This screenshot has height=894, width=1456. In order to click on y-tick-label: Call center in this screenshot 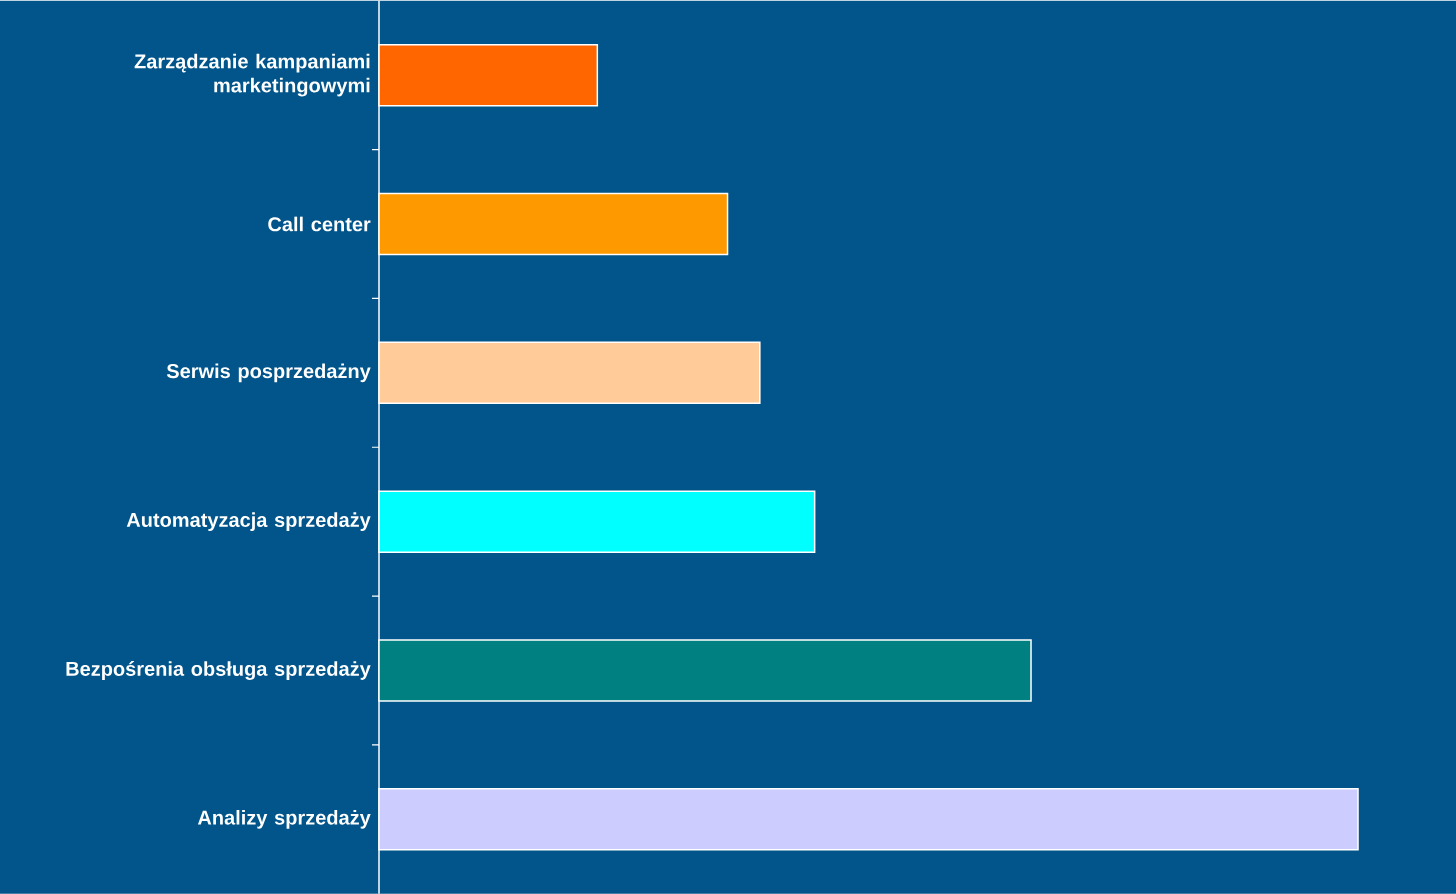, I will do `click(319, 224)`.